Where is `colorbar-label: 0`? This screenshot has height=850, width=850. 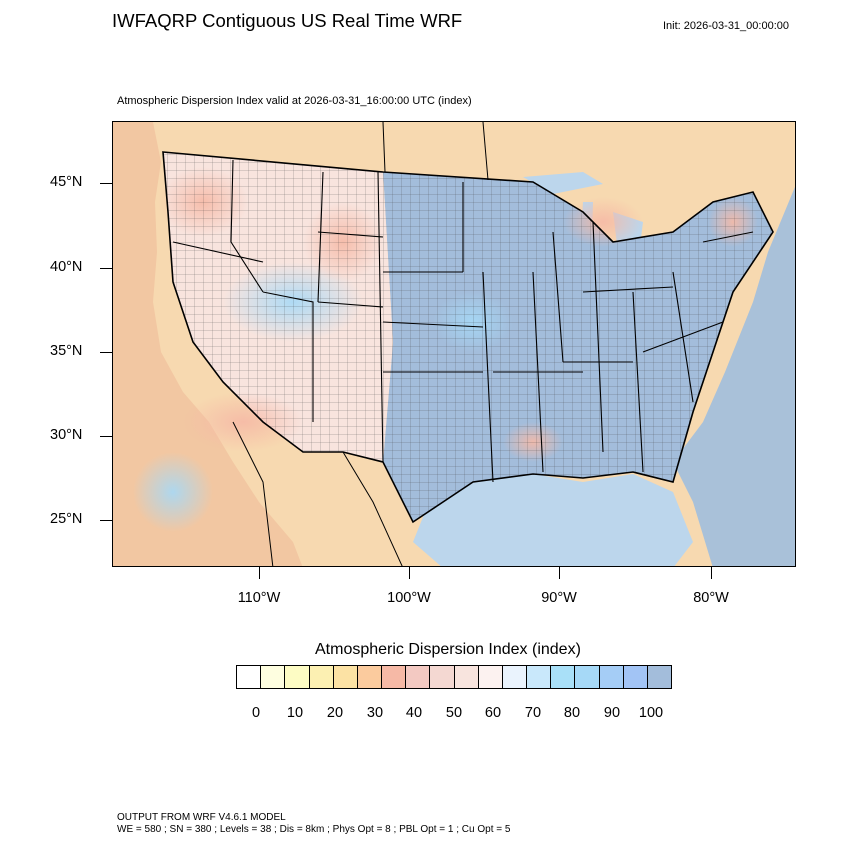
colorbar-label: 0 is located at coordinates (256, 713).